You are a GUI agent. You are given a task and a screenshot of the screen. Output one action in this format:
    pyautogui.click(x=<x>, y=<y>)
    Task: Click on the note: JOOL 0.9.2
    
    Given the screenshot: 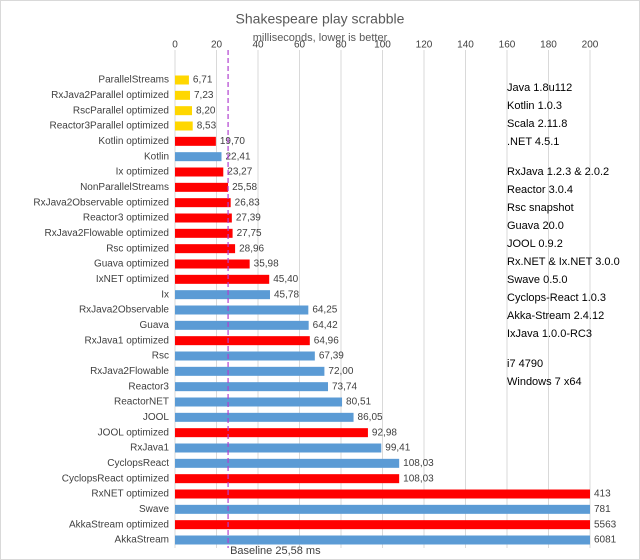 What is the action you would take?
    pyautogui.click(x=535, y=244)
    